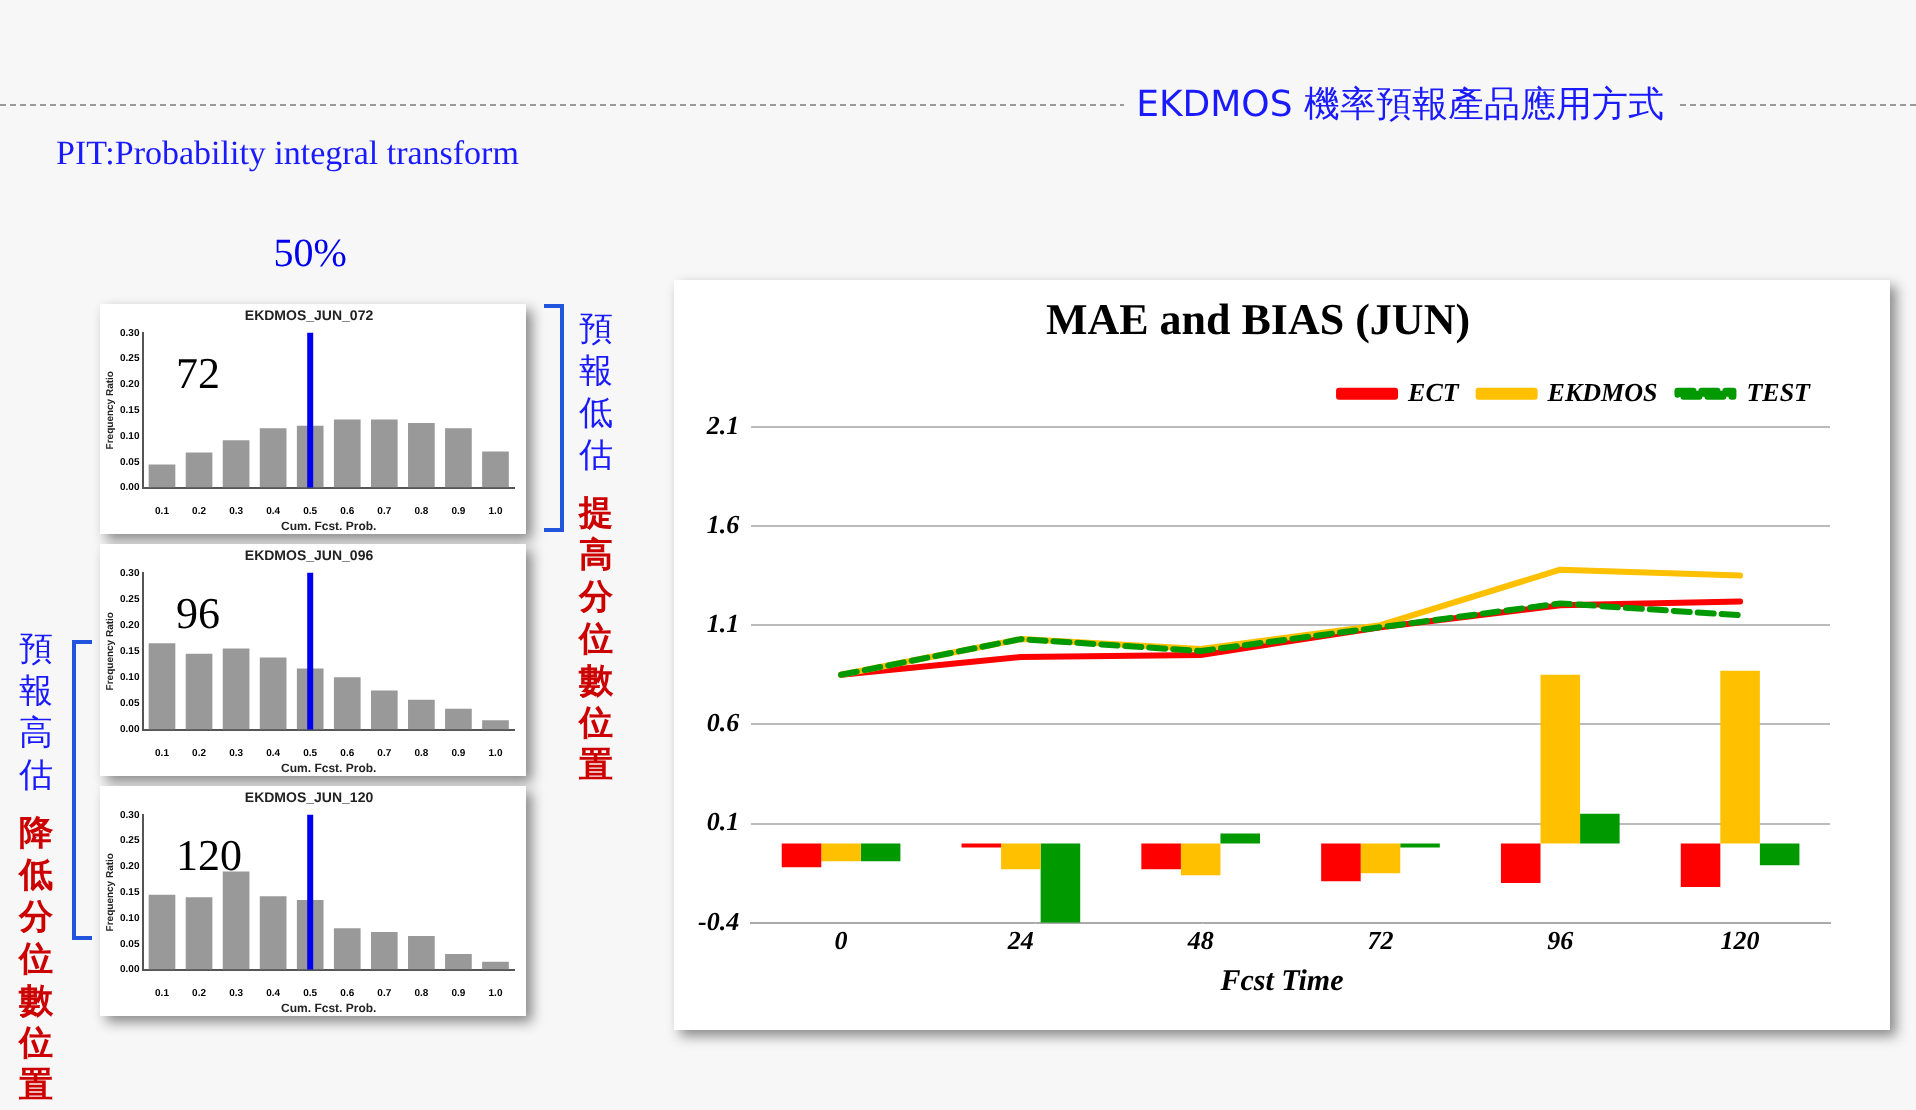  Describe the element at coordinates (1200, 940) in the screenshot. I see `x-tick-label: 48` at that location.